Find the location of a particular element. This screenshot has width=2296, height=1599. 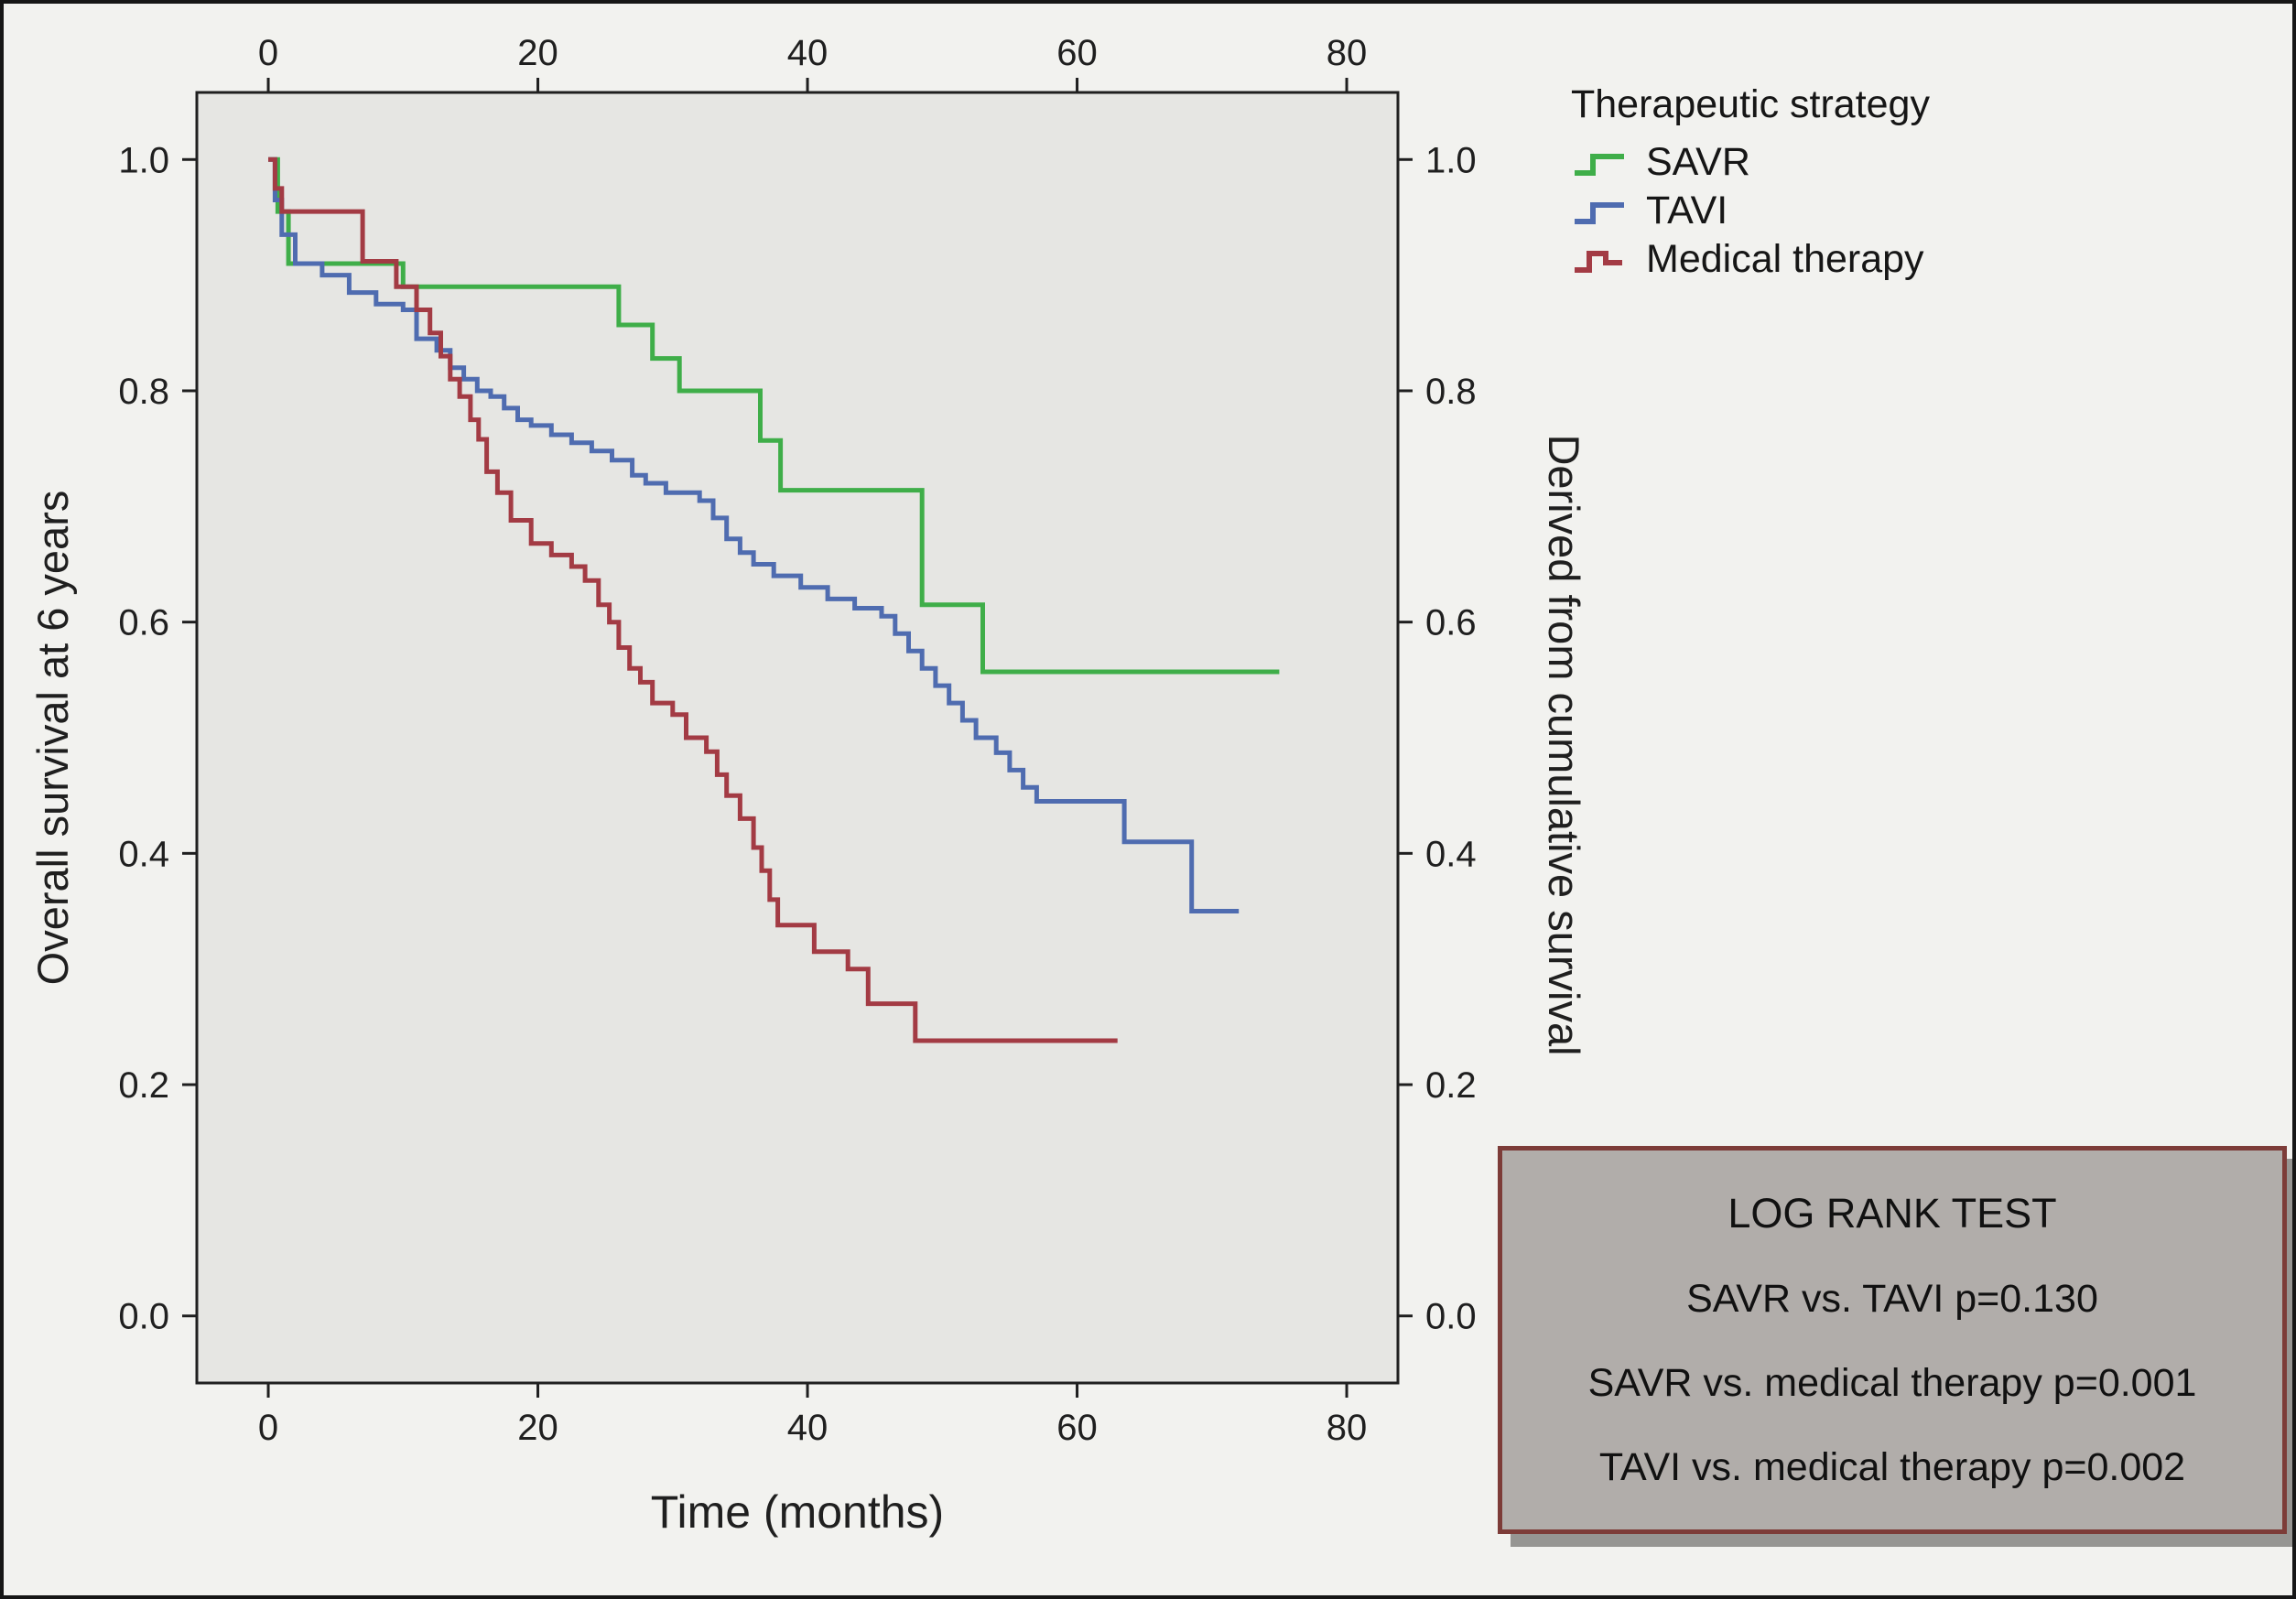

x-tick-label-bottom: 0 is located at coordinates (268, 1428).